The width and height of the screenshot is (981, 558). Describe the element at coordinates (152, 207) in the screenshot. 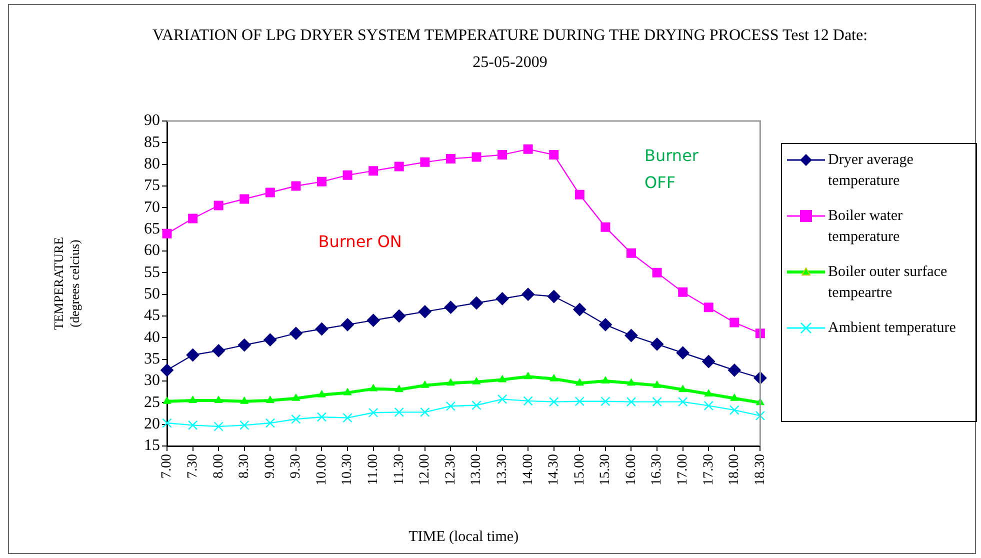

I see `y-tick-label: 70` at that location.